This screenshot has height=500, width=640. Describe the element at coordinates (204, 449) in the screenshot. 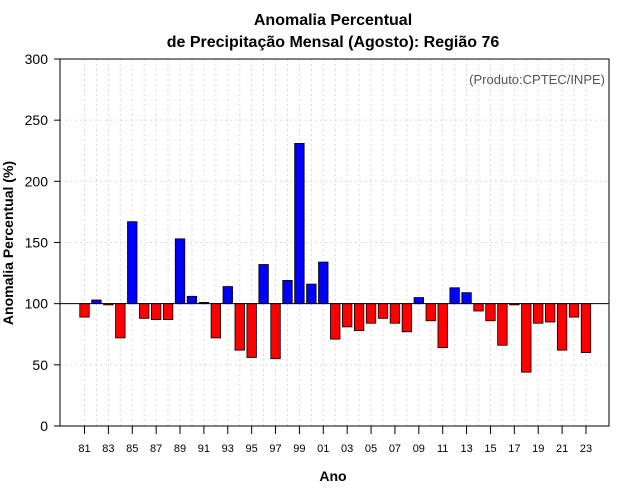

I see `x-tick-label-91: 91` at that location.